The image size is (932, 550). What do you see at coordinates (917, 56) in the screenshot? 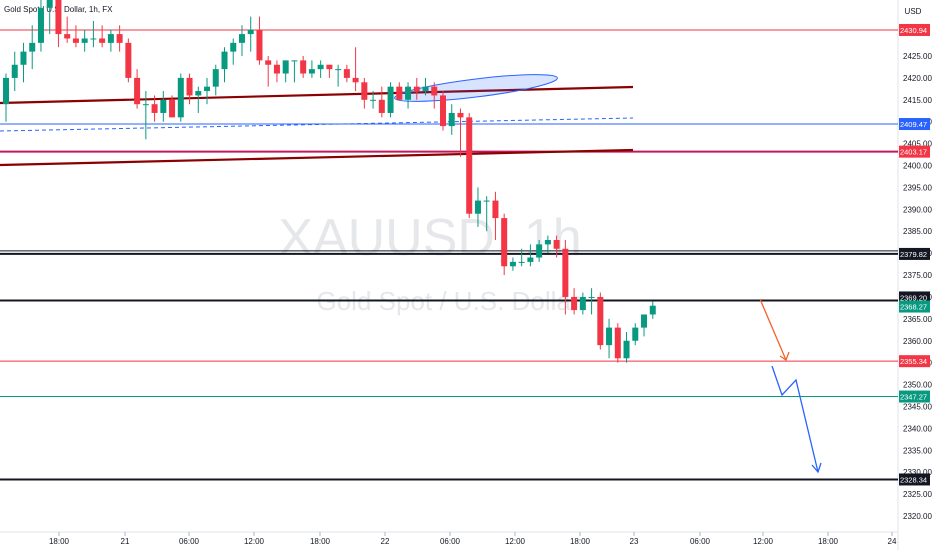
I see `price-tick-label: 2425.00` at bounding box center [917, 56].